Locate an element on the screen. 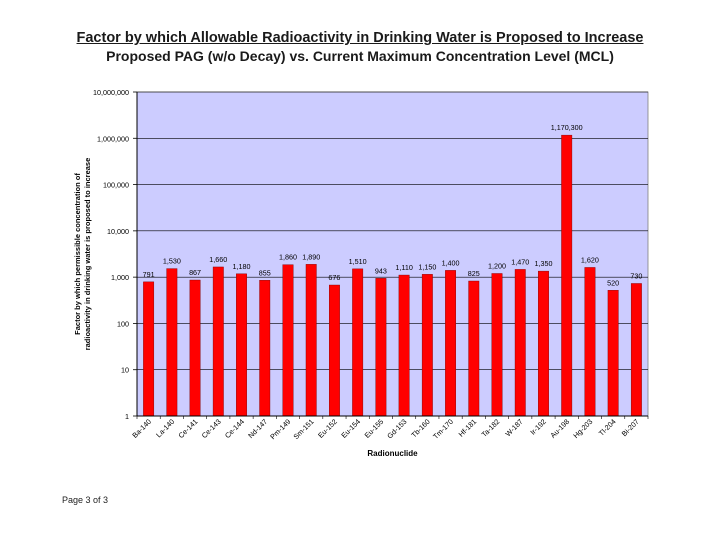  page-footer: Page 3 of 3 is located at coordinates (85, 500).